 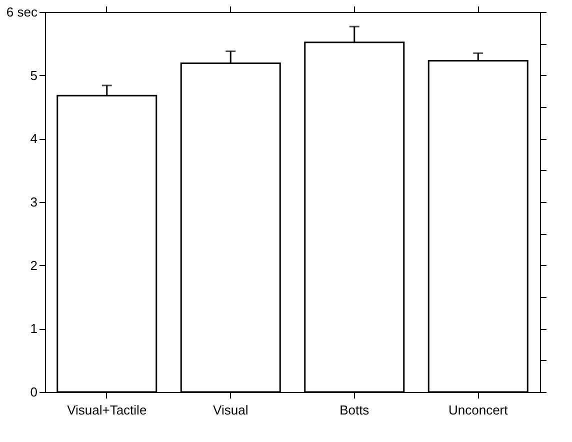 What do you see at coordinates (34, 265) in the screenshot?
I see `y-tick-label: 2` at bounding box center [34, 265].